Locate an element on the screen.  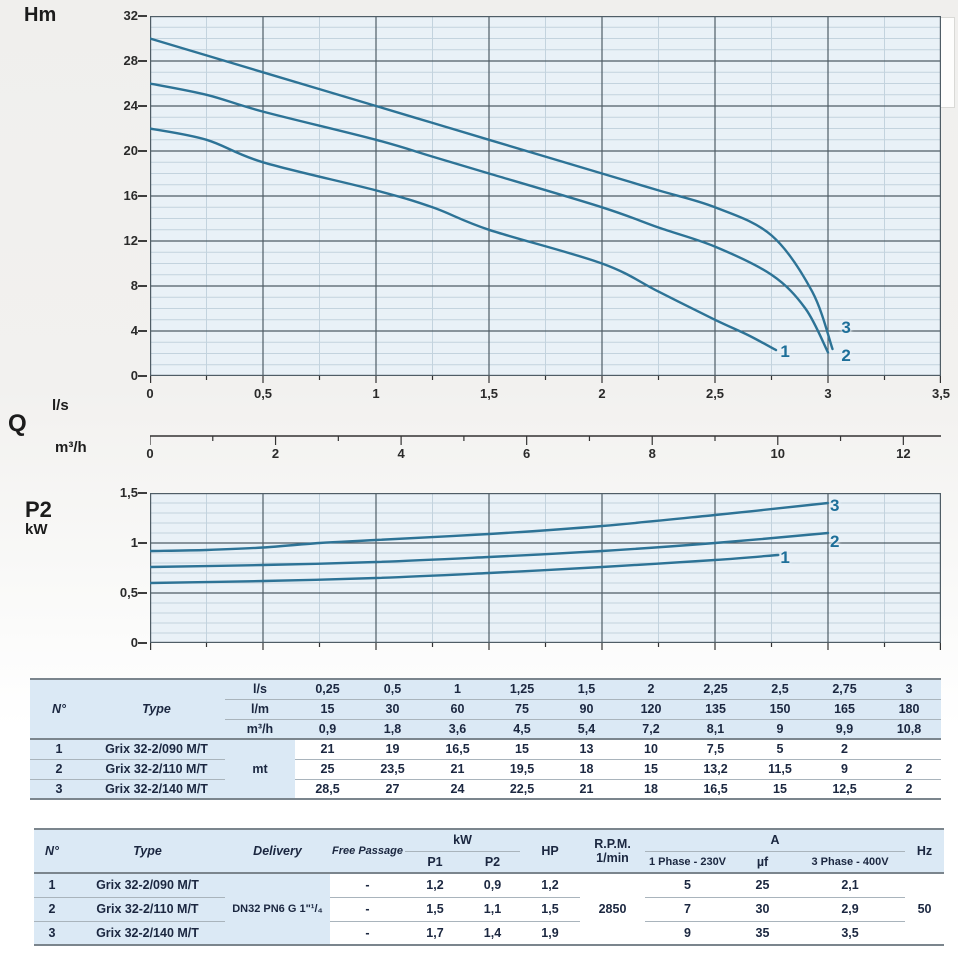
hm-axis-title: Hm is located at coordinates (40, 15).